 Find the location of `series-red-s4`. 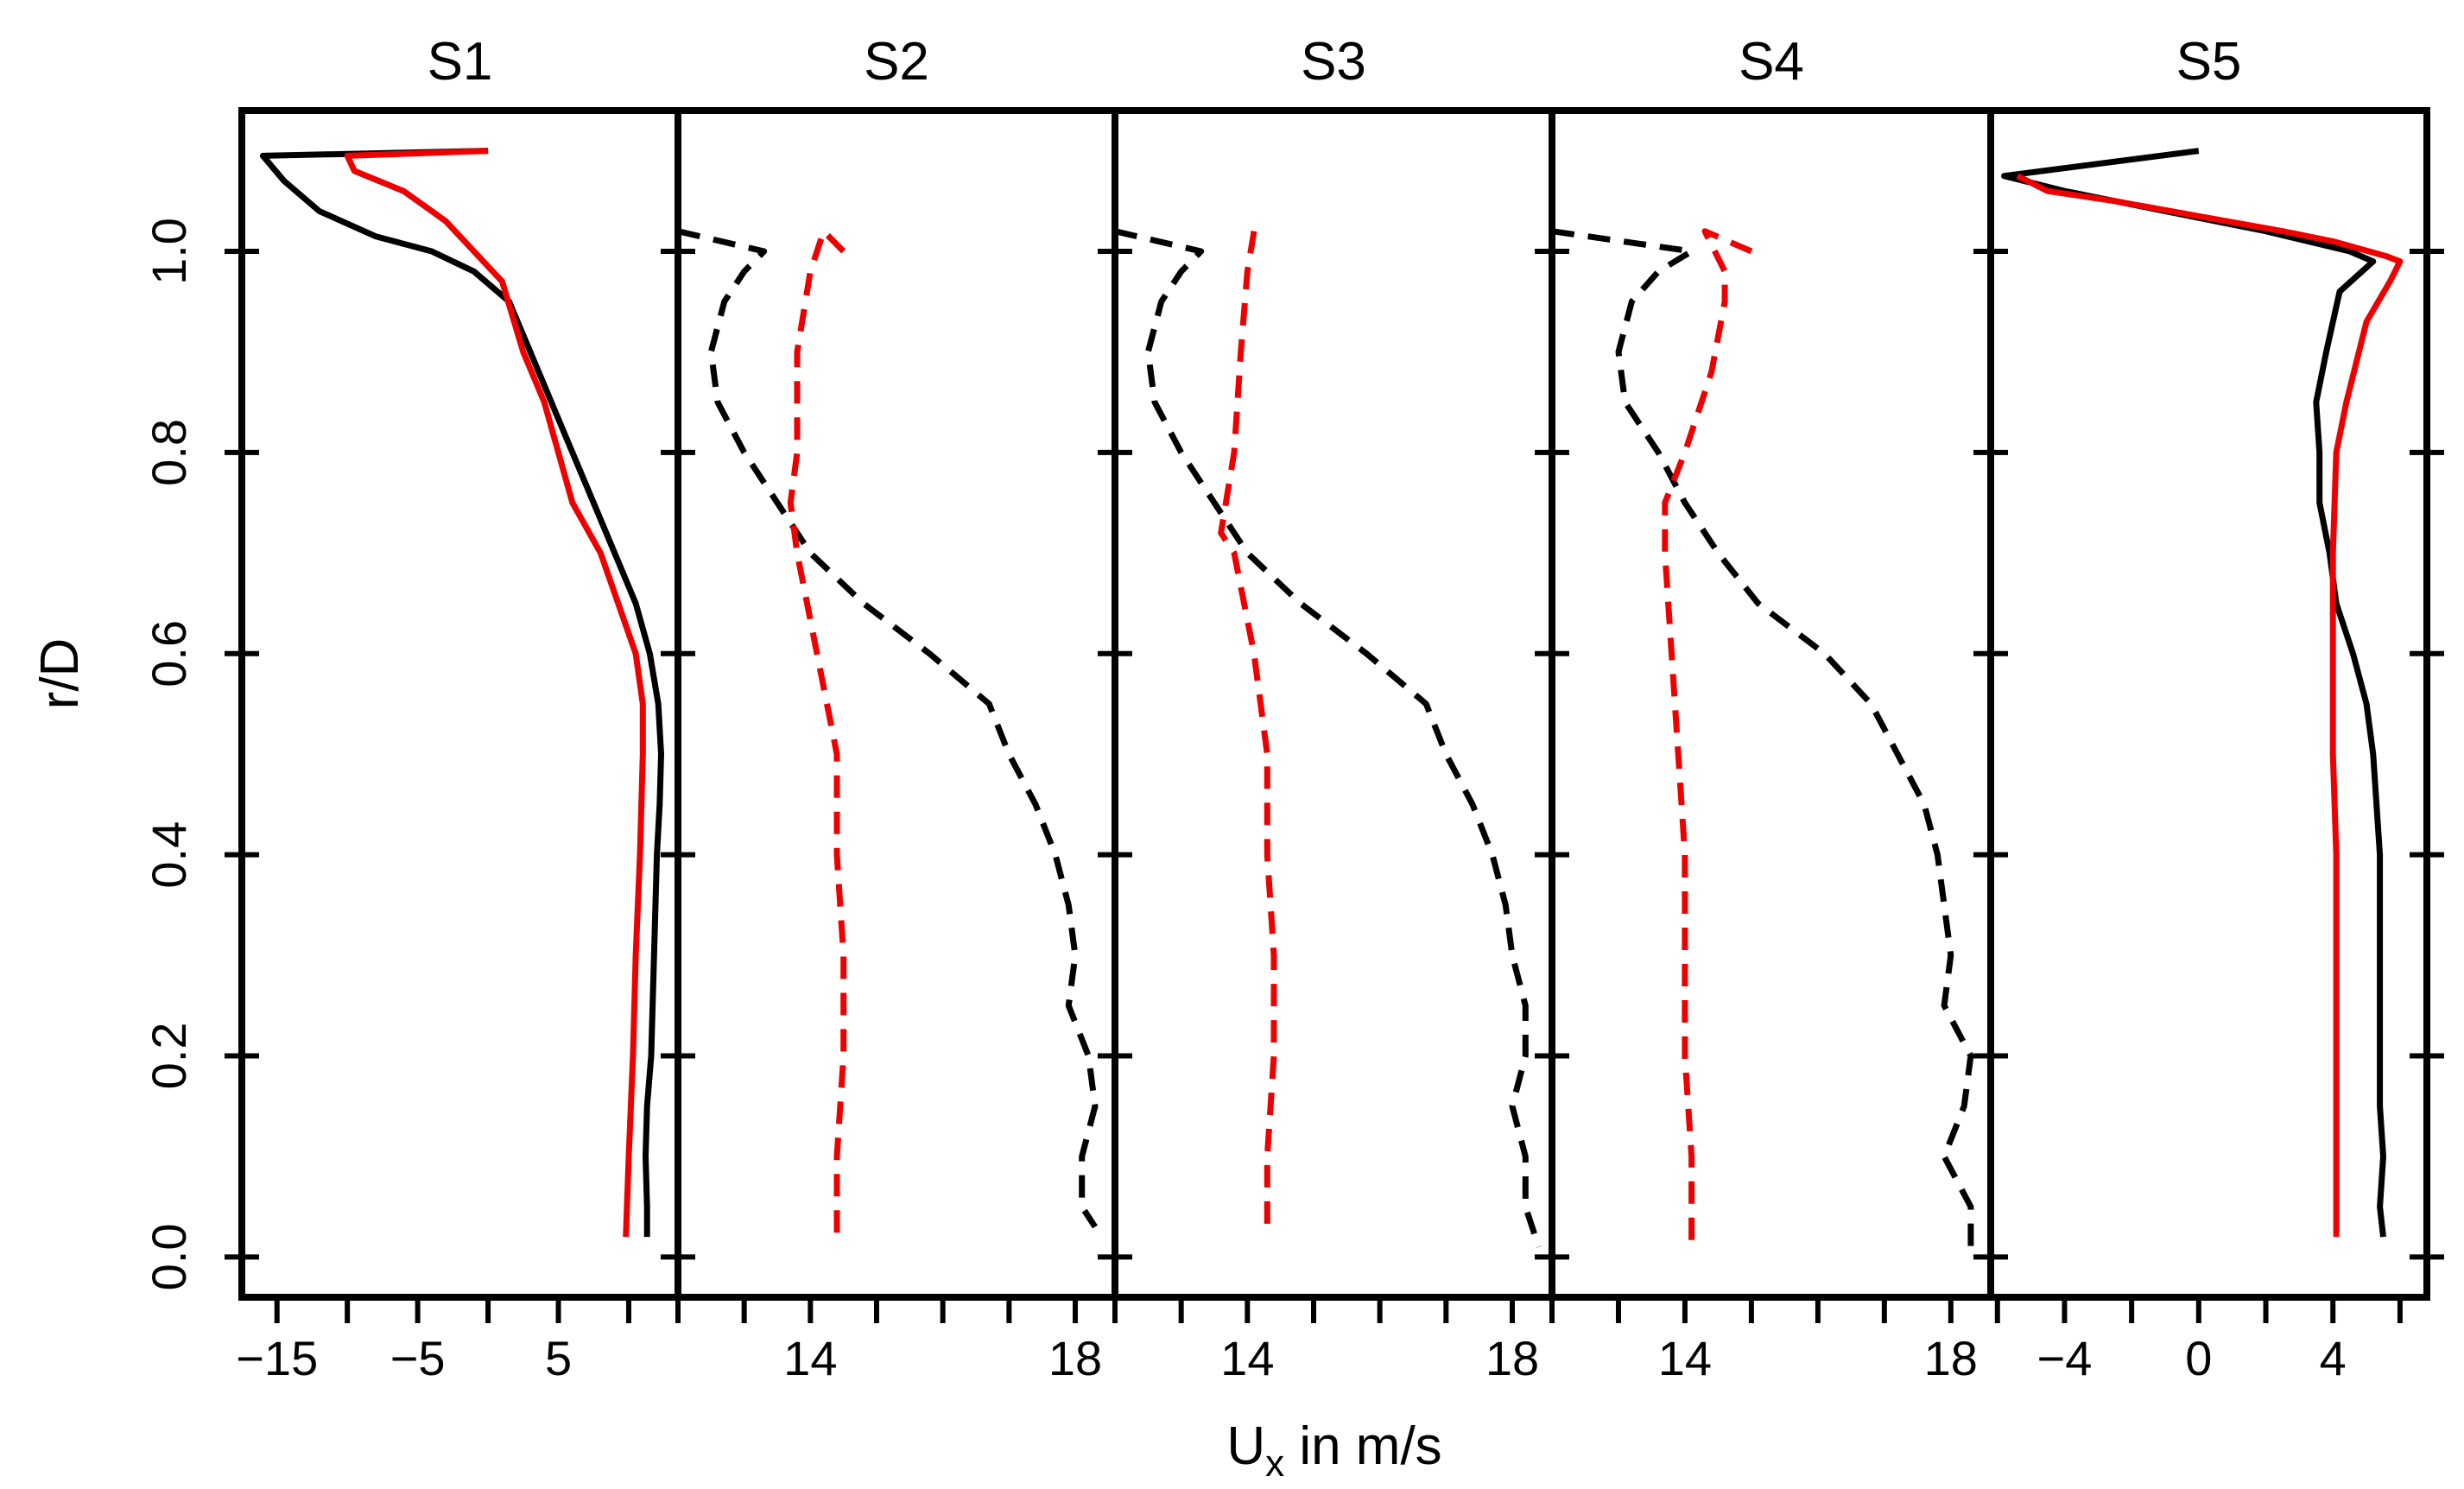

series-red-s4 is located at coordinates (1707, 737).